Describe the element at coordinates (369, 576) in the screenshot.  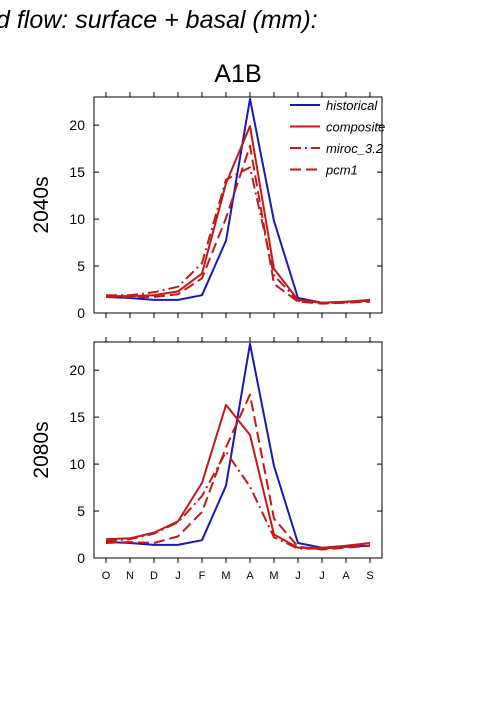
I see `x-tick-label: S` at that location.